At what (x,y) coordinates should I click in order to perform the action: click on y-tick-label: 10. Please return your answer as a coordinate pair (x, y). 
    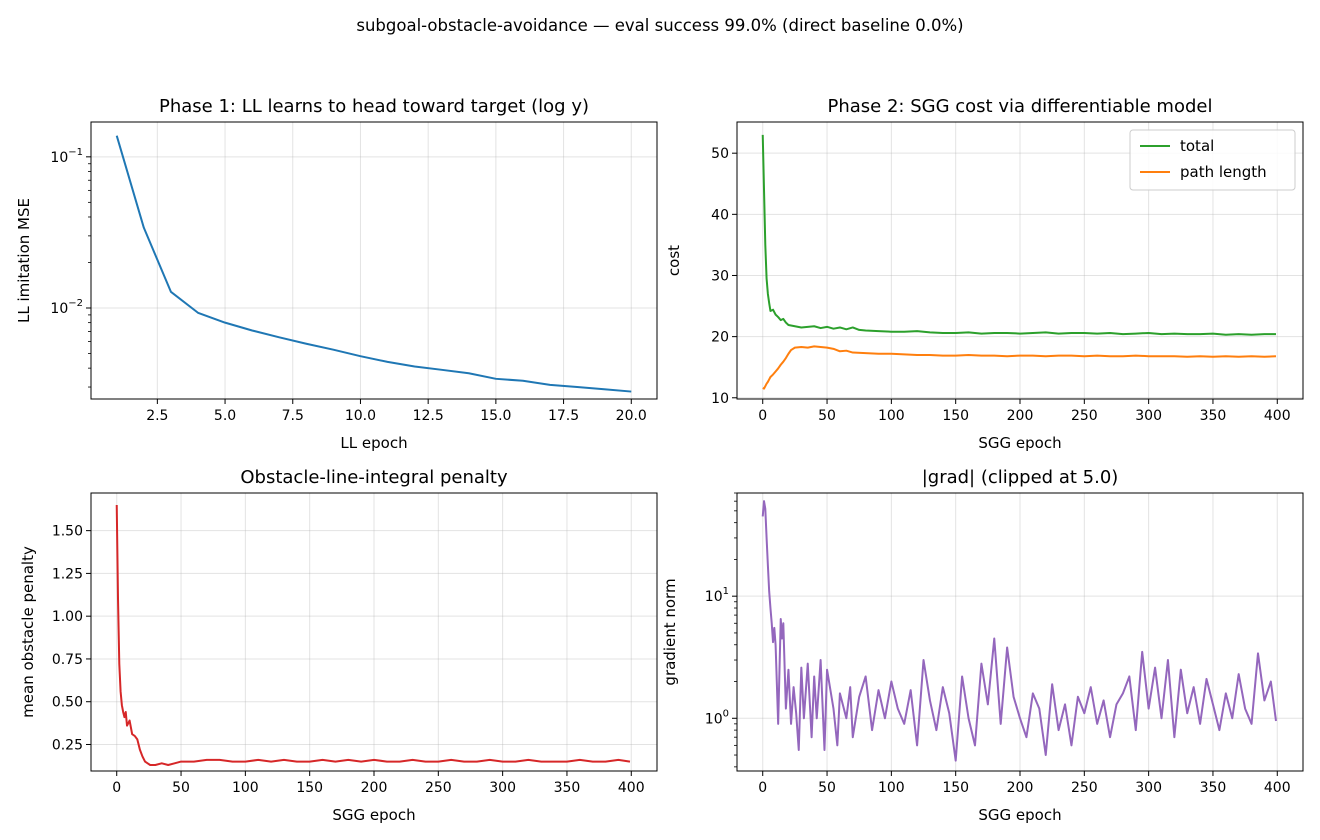
    Looking at the image, I should click on (720, 399).